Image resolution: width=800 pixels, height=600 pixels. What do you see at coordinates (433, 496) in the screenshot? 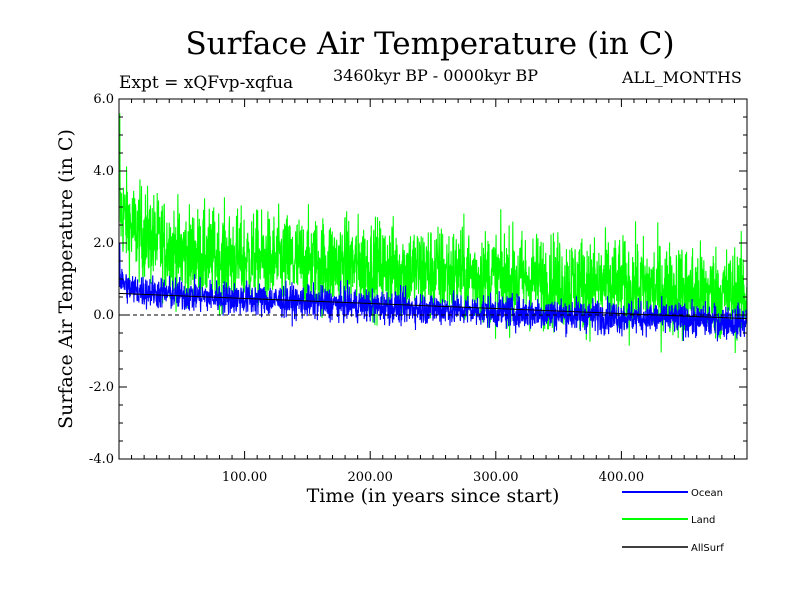
I see `x-axis-label: Time (in years since start)` at bounding box center [433, 496].